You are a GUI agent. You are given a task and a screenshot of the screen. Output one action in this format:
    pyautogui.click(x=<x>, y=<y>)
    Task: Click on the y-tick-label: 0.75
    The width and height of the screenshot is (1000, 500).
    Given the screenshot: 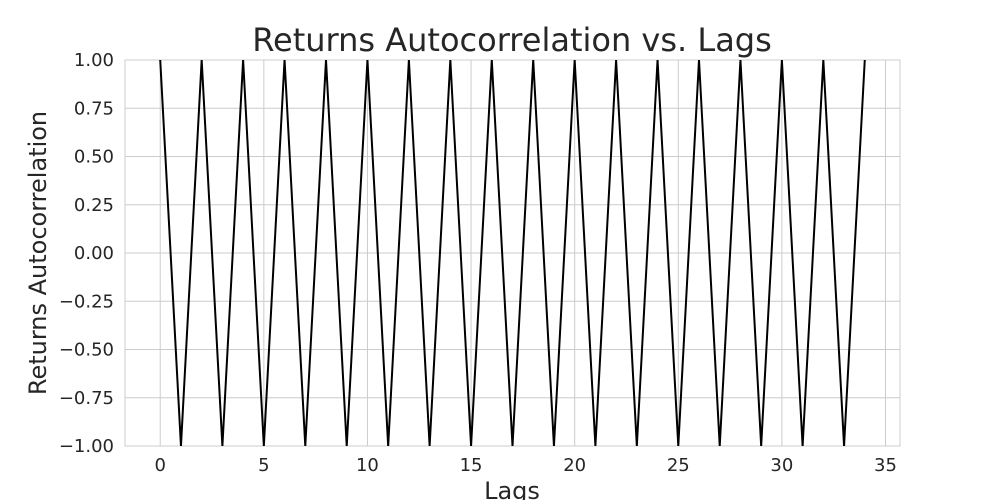 What is the action you would take?
    pyautogui.click(x=94, y=108)
    